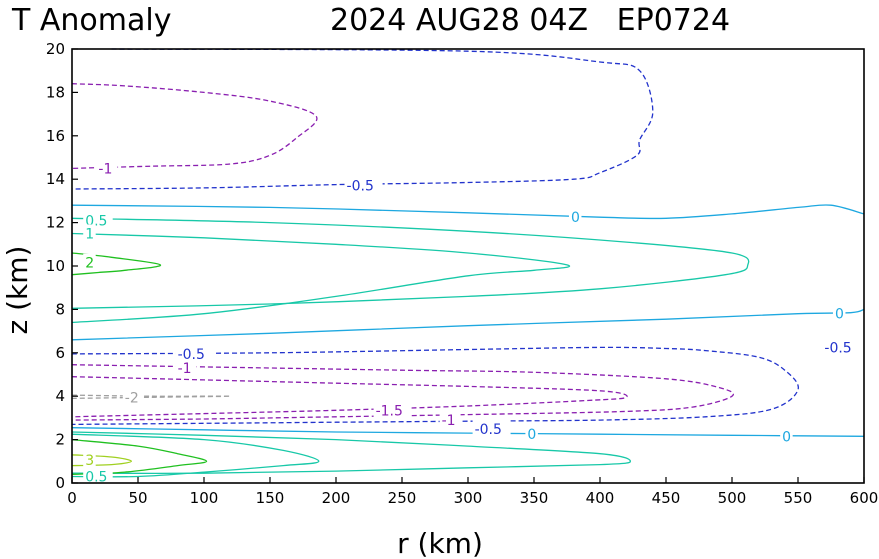 This screenshot has height=559, width=879. I want to click on x-tick-label-1: 50, so click(137, 498).